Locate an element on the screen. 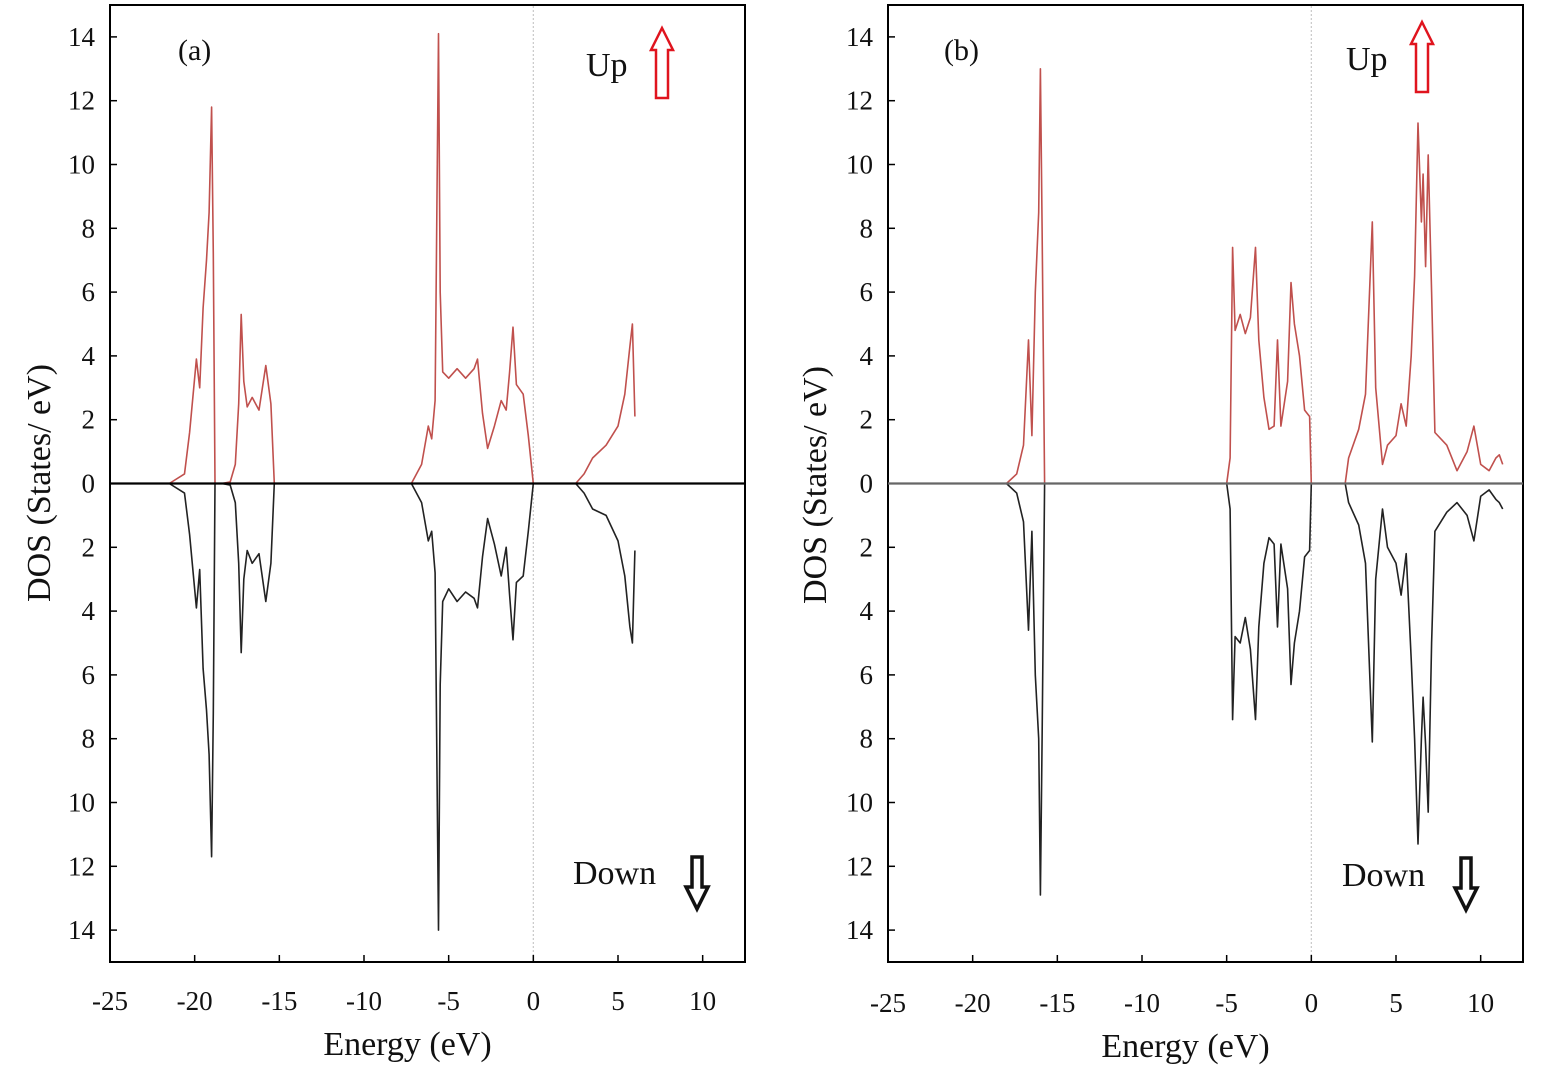 The width and height of the screenshot is (1548, 1071). panel-label: (a) is located at coordinates (194, 50).